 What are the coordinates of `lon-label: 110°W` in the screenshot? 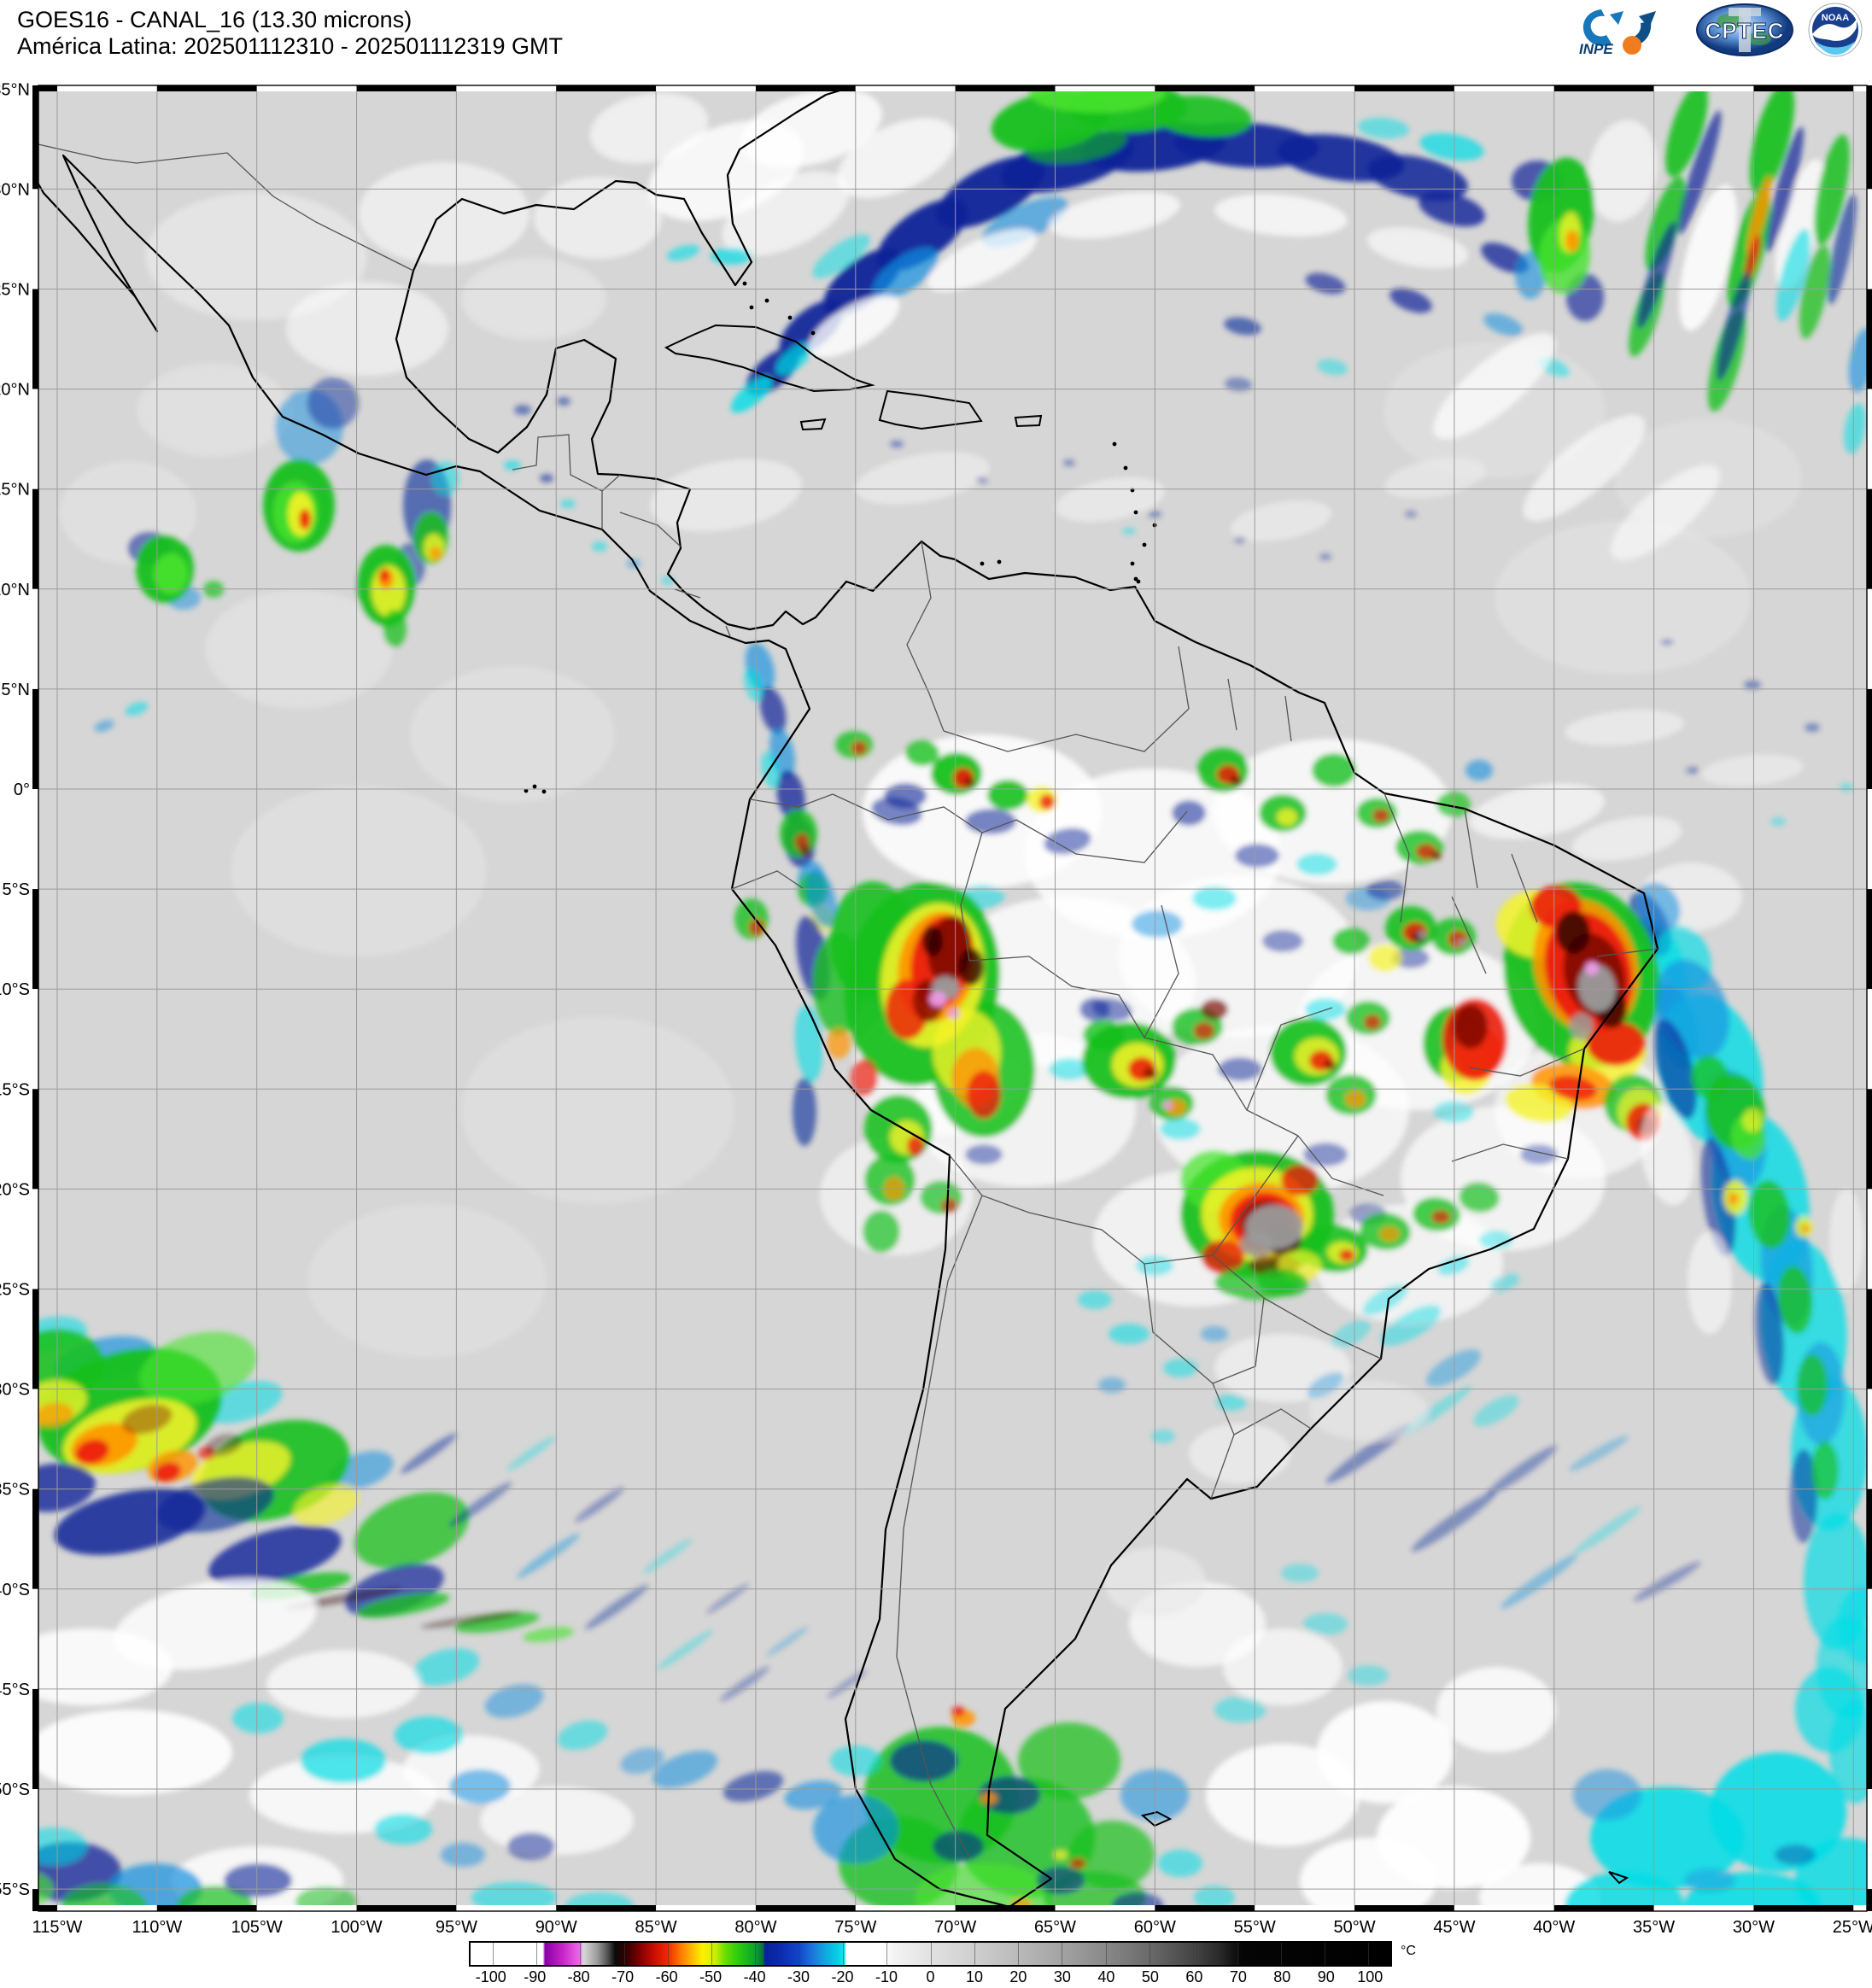 It's located at (157, 1927).